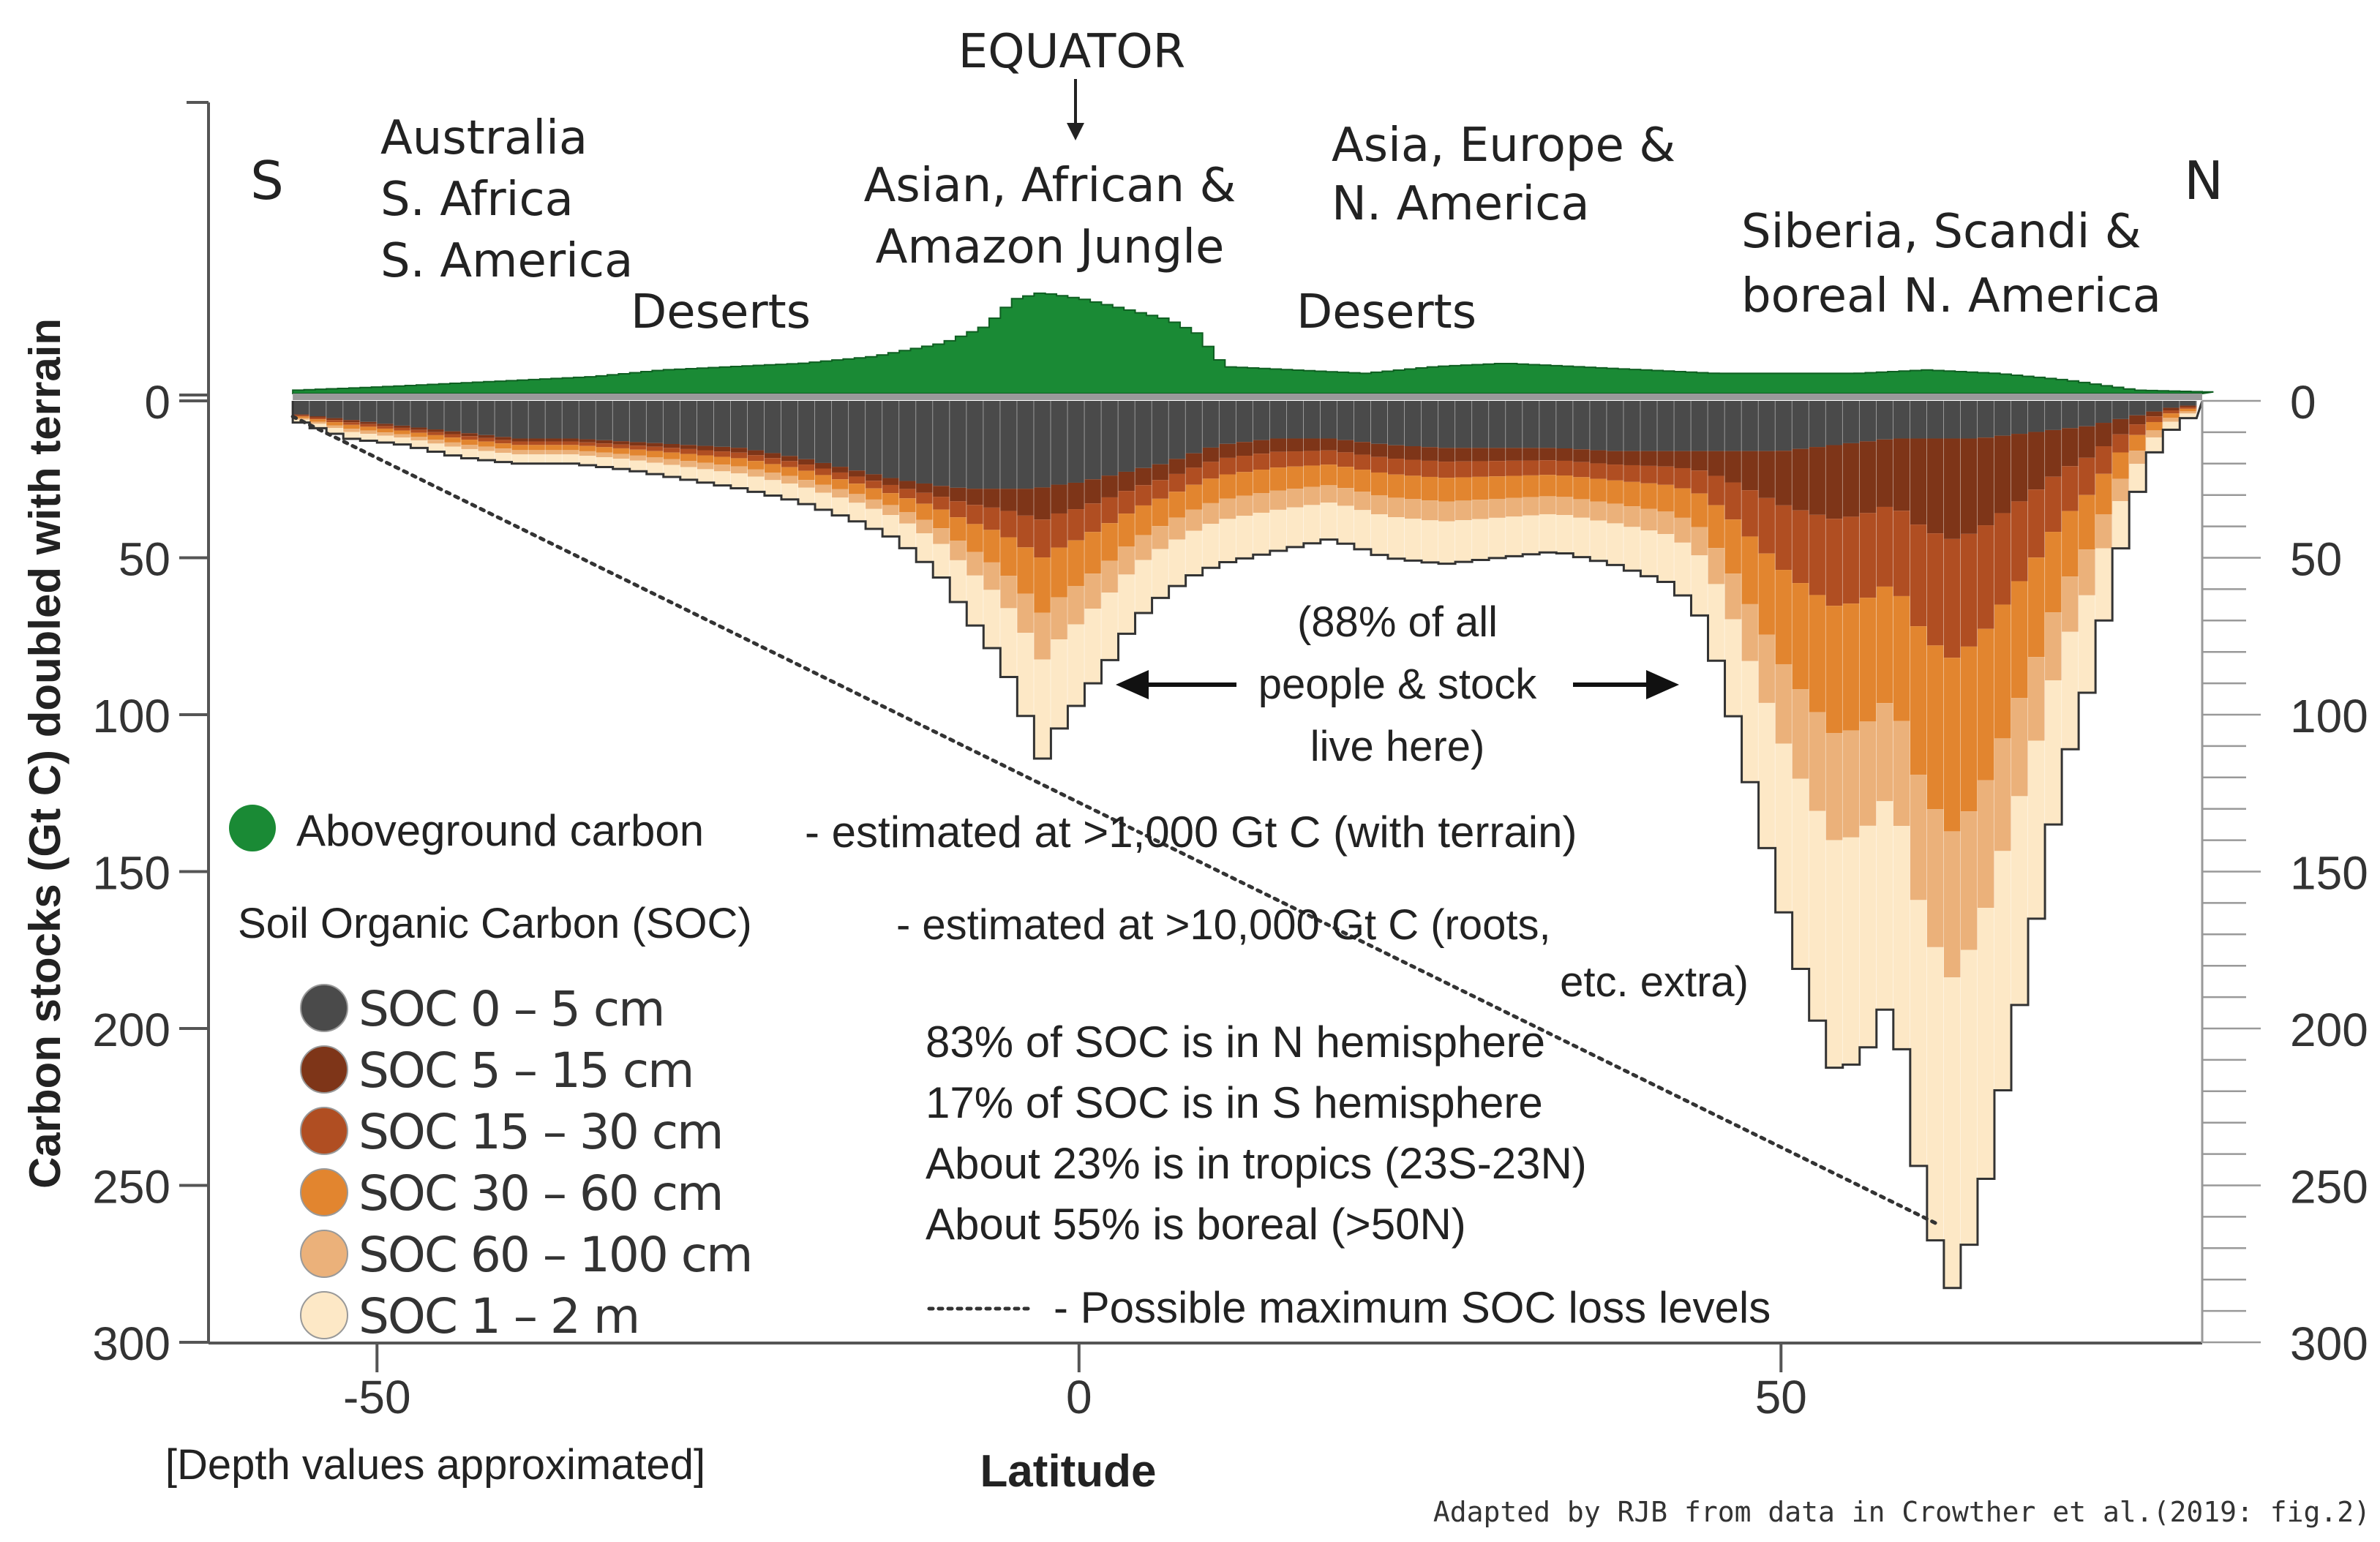  I want to click on equator-arrow-head, so click(1075, 131).